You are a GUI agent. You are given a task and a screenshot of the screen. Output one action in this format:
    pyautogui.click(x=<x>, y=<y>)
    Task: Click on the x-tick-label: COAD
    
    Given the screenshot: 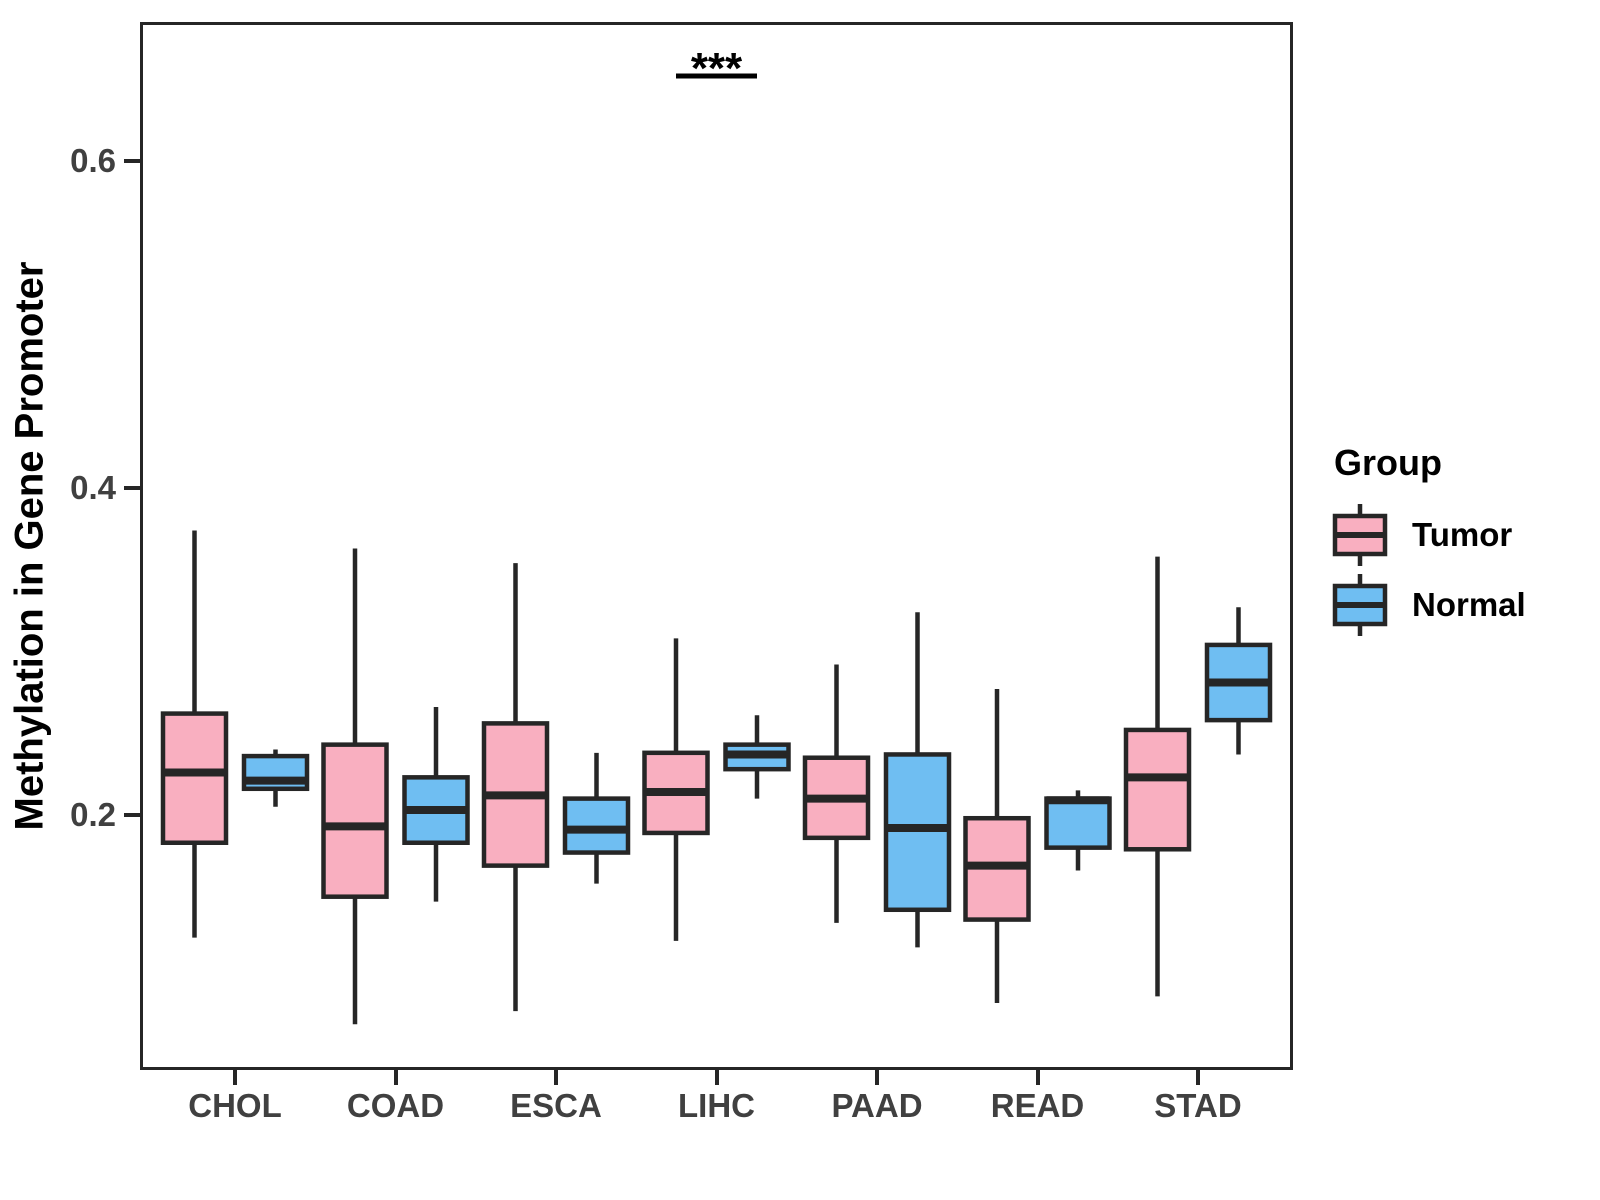 What is the action you would take?
    pyautogui.click(x=395, y=1105)
    